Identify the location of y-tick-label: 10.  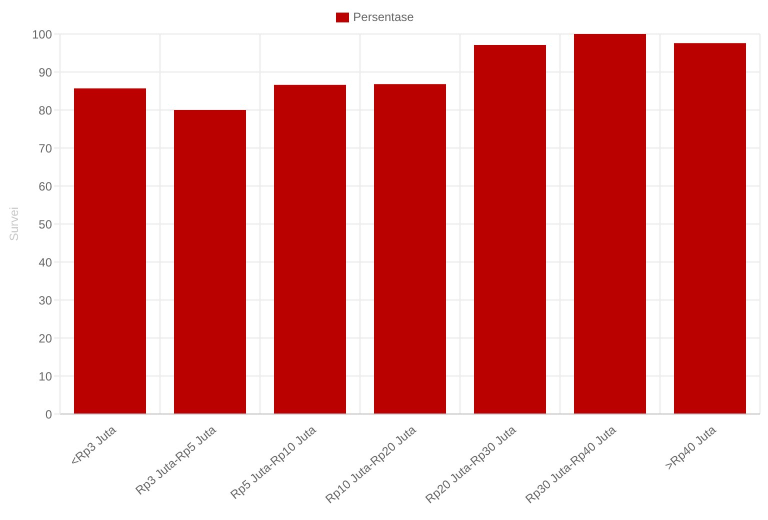
(45, 376).